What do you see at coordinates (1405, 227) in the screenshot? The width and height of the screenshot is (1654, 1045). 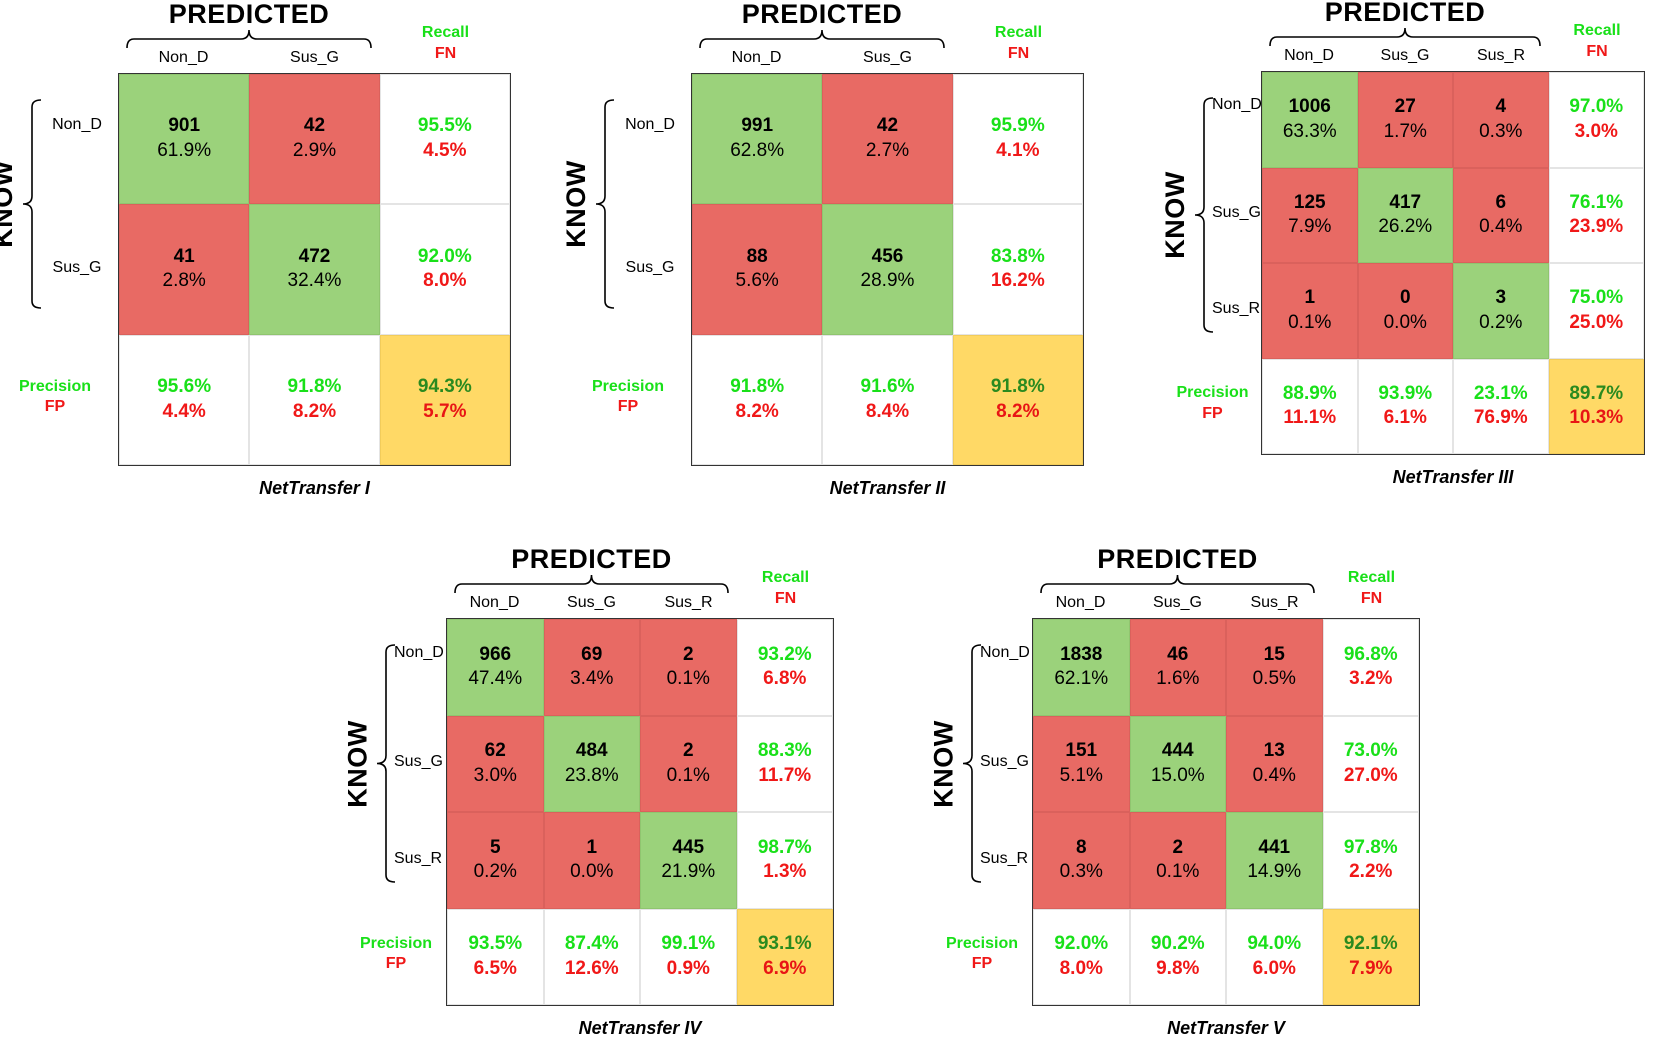 I see `cell-percent: 26.2%` at bounding box center [1405, 227].